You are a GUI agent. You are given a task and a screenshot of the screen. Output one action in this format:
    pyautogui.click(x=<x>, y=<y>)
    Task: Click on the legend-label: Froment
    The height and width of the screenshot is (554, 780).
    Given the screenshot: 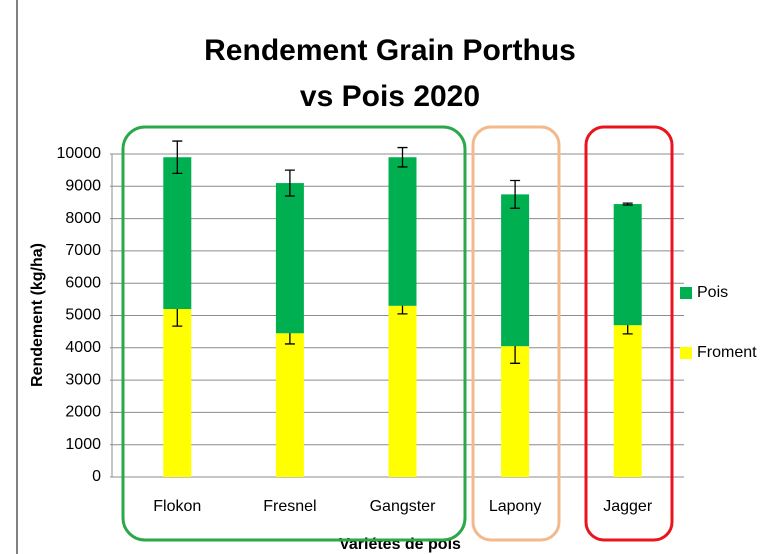 What is the action you would take?
    pyautogui.click(x=727, y=352)
    